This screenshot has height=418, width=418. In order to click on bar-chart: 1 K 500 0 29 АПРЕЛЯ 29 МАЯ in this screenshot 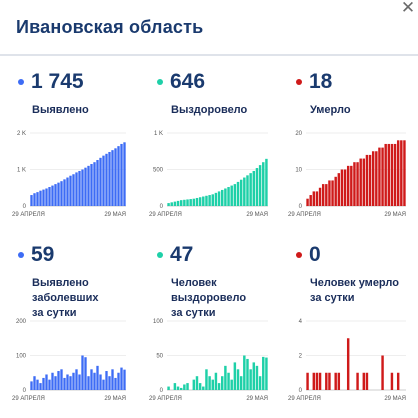, I will do `click(208, 174)`.